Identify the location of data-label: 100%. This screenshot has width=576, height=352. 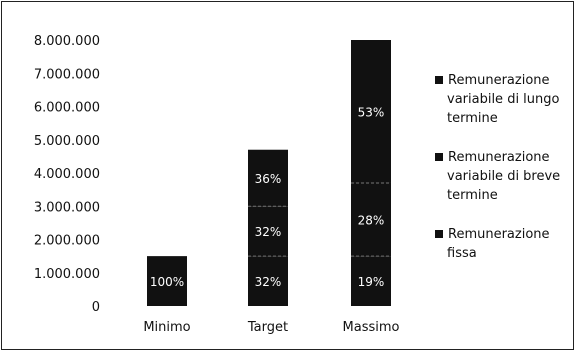
(167, 282).